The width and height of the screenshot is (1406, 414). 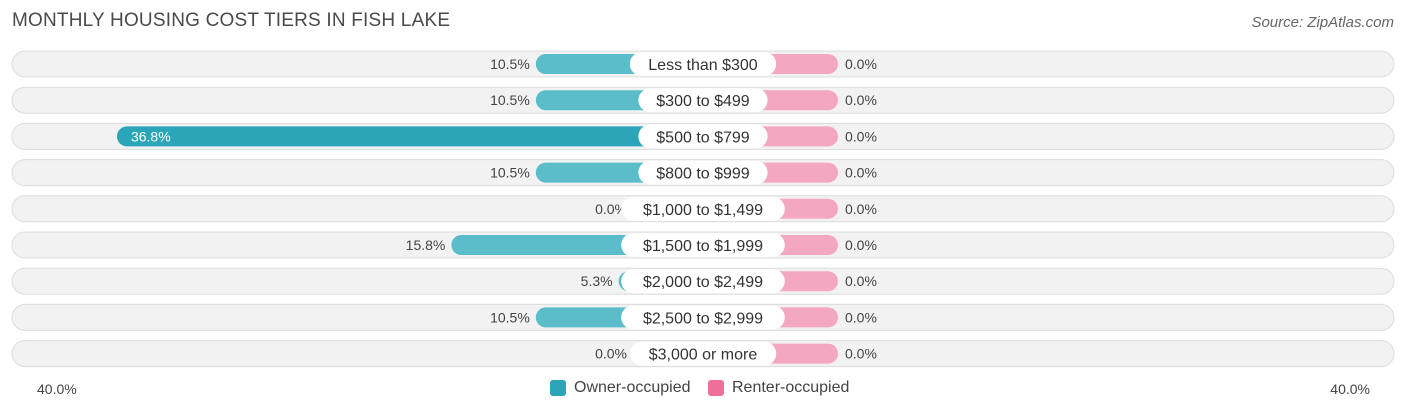 What do you see at coordinates (57, 389) in the screenshot?
I see `axis-label-left: 40.0%` at bounding box center [57, 389].